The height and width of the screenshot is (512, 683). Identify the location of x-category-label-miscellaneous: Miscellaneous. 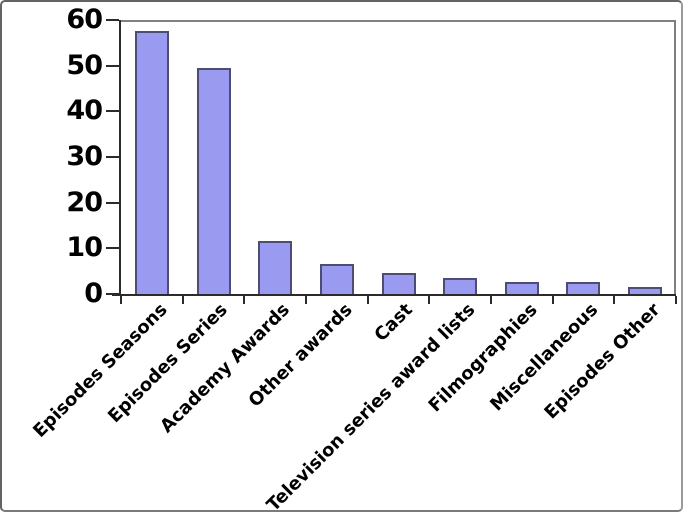
(544, 357).